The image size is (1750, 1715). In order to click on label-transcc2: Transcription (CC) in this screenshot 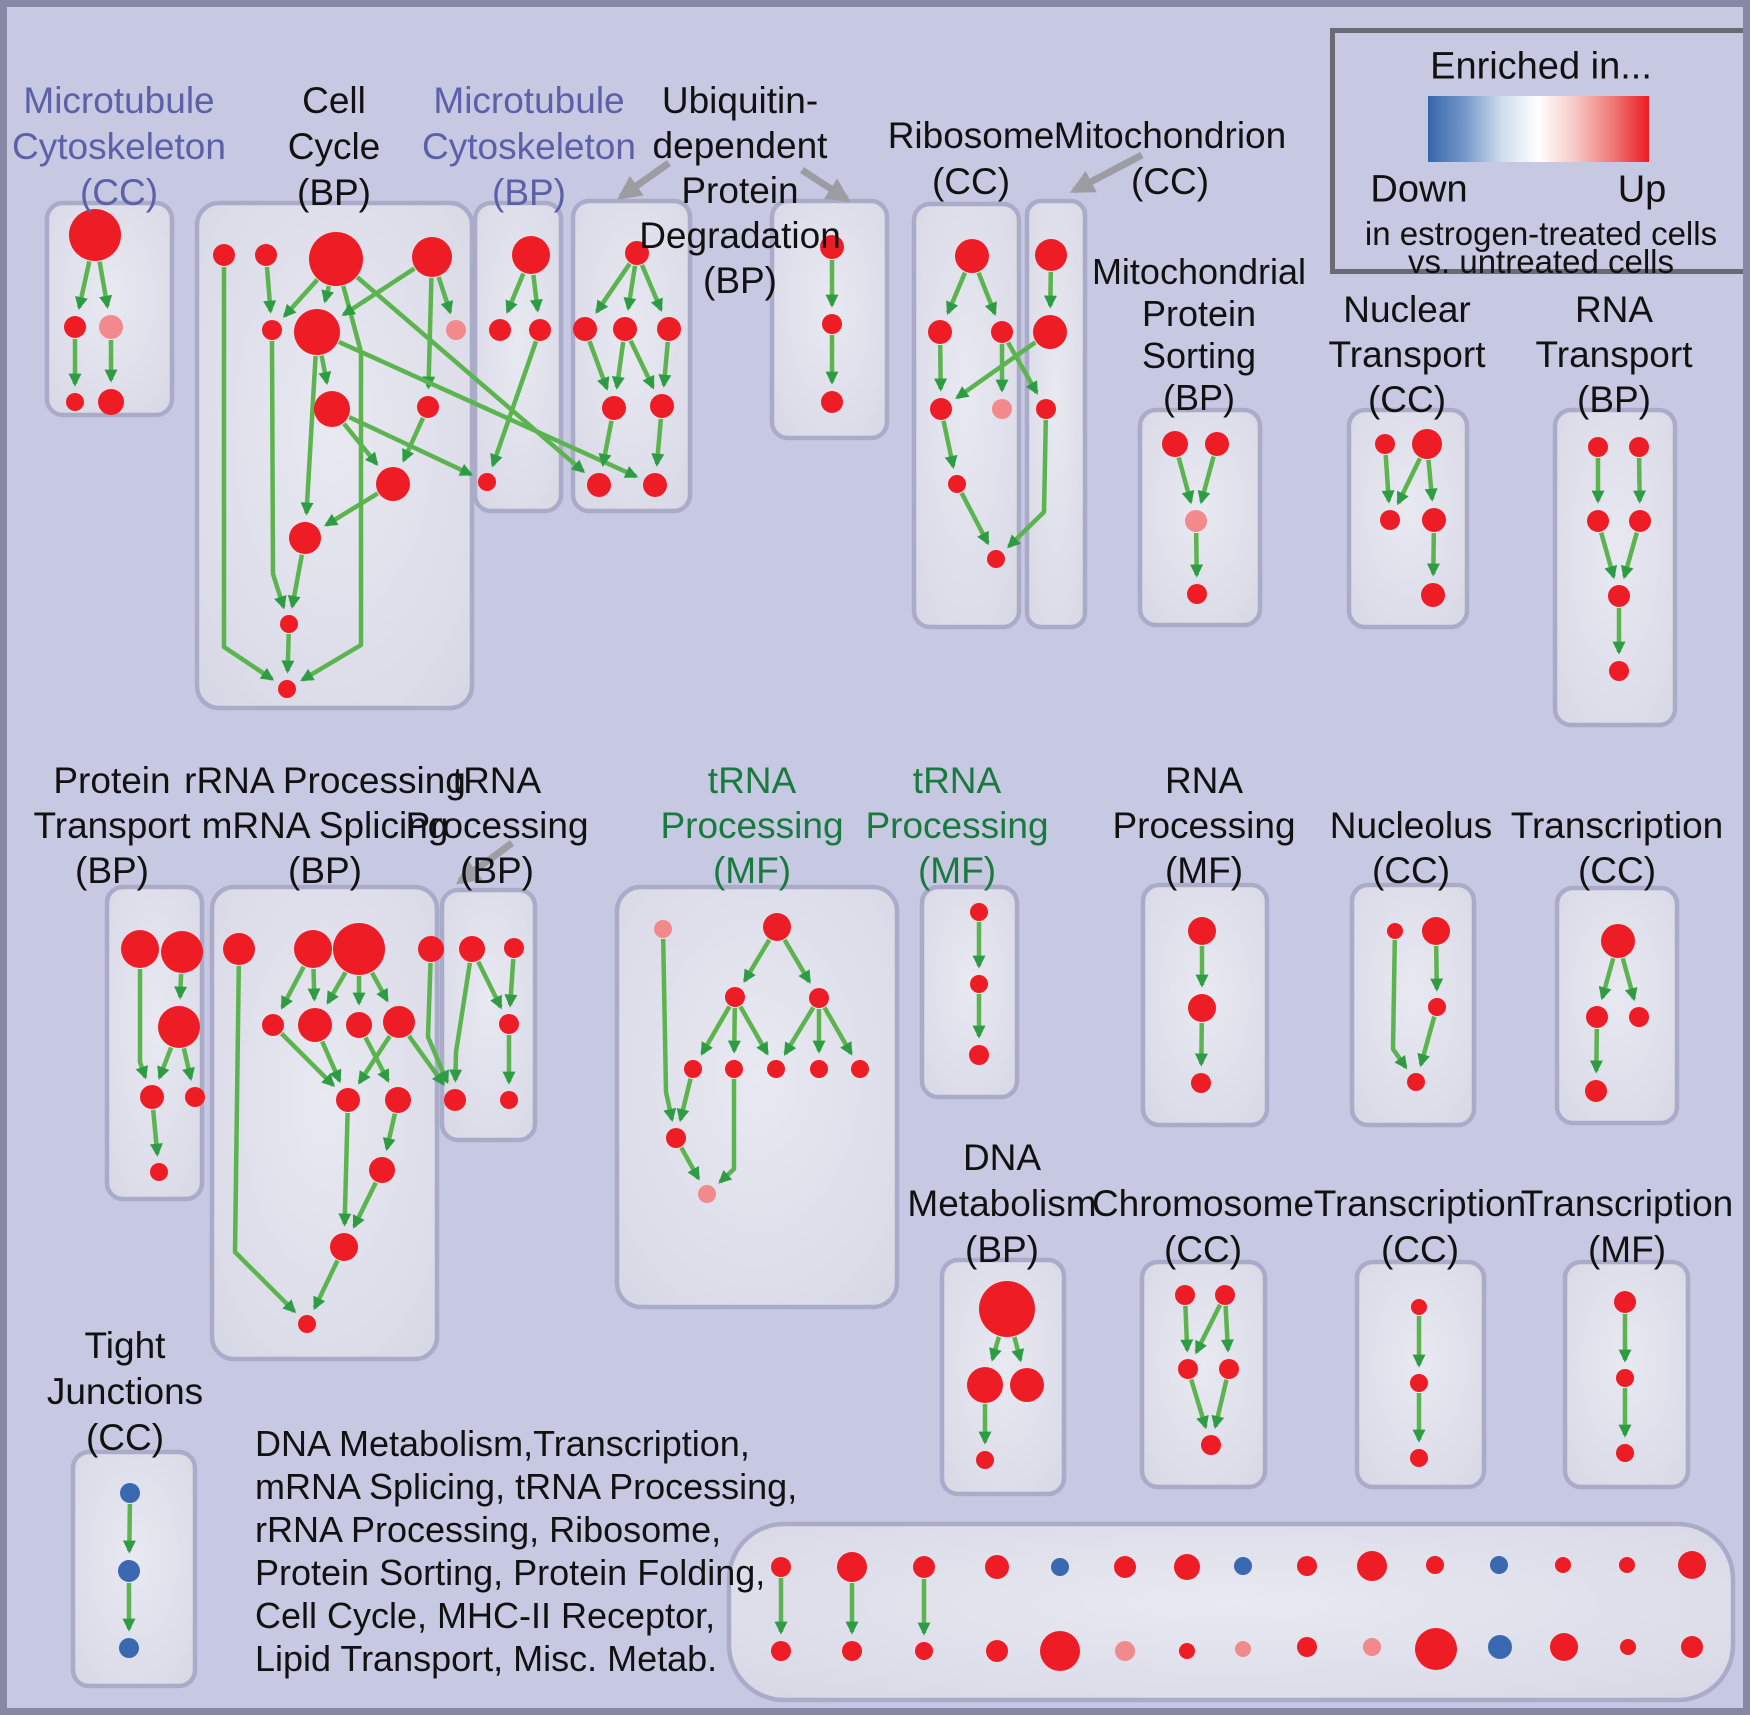, I will do `click(1420, 1226)`.